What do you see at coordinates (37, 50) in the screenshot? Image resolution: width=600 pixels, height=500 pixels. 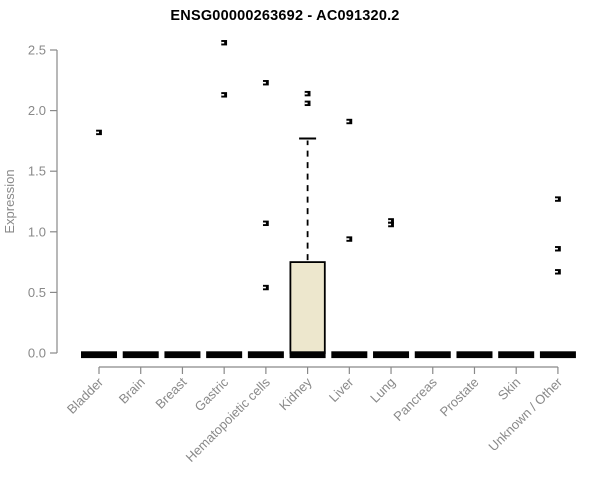 I see `y-tick-label: 2.5` at bounding box center [37, 50].